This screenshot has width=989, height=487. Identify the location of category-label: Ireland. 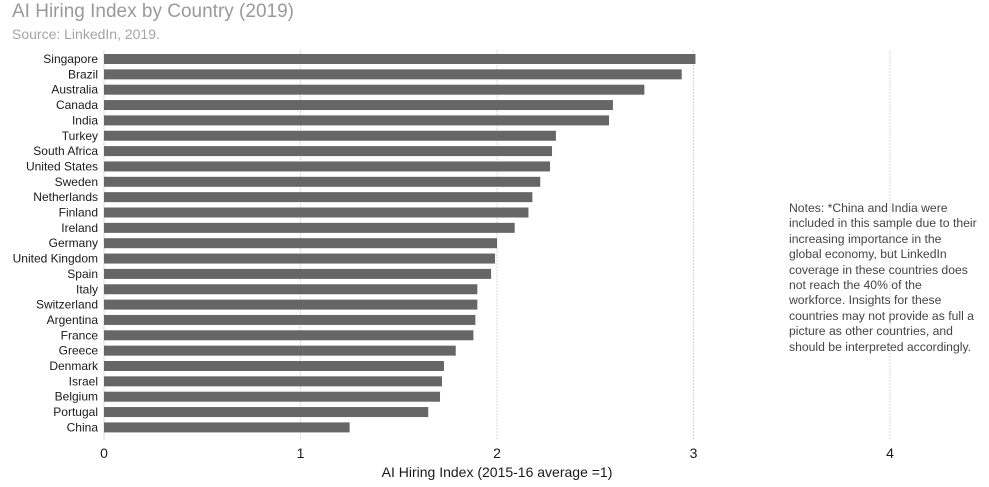
(79, 228).